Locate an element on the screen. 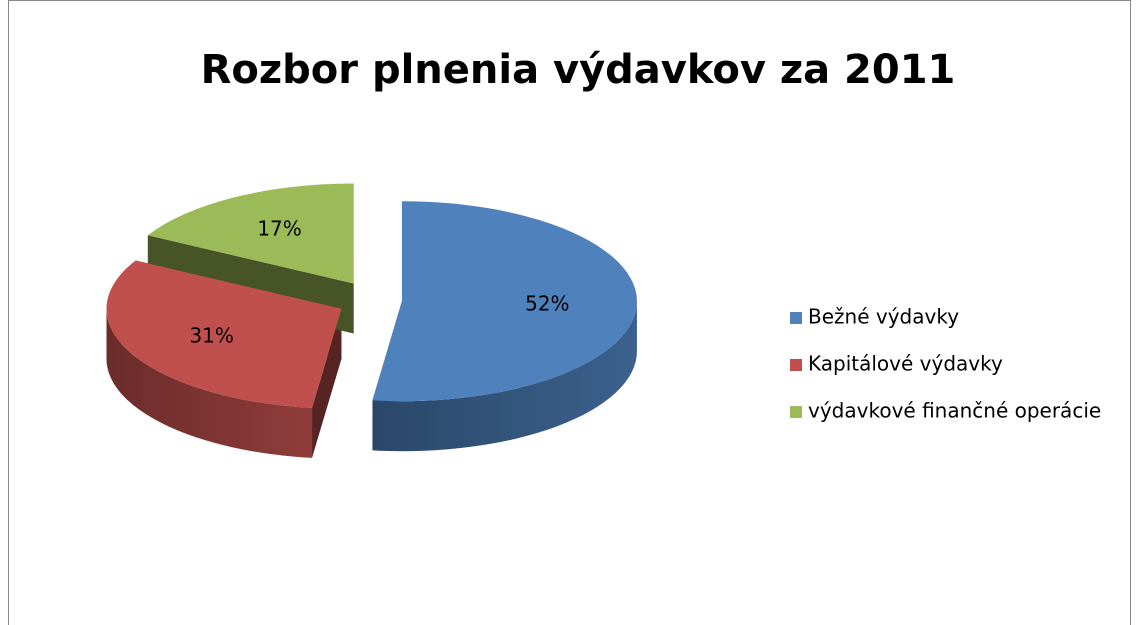 This screenshot has height=625, width=1139. data-label: 17% is located at coordinates (279, 229).